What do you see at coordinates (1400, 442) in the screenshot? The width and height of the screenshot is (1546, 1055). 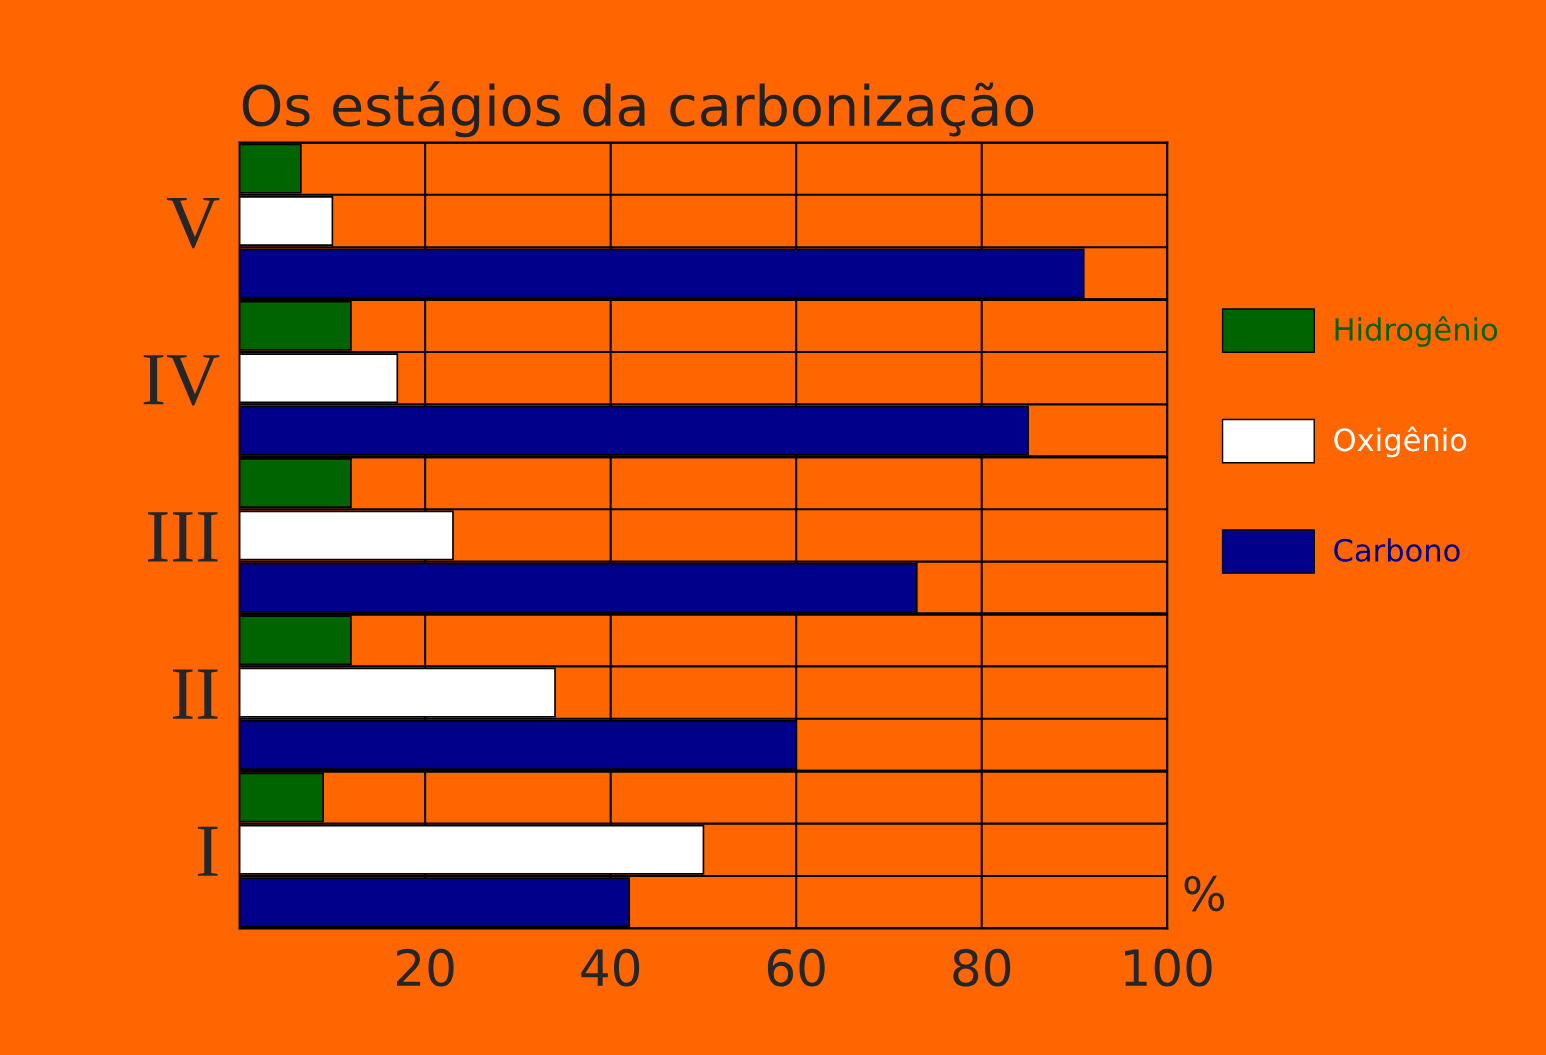 I see `legend-label: Oxigênio` at bounding box center [1400, 442].